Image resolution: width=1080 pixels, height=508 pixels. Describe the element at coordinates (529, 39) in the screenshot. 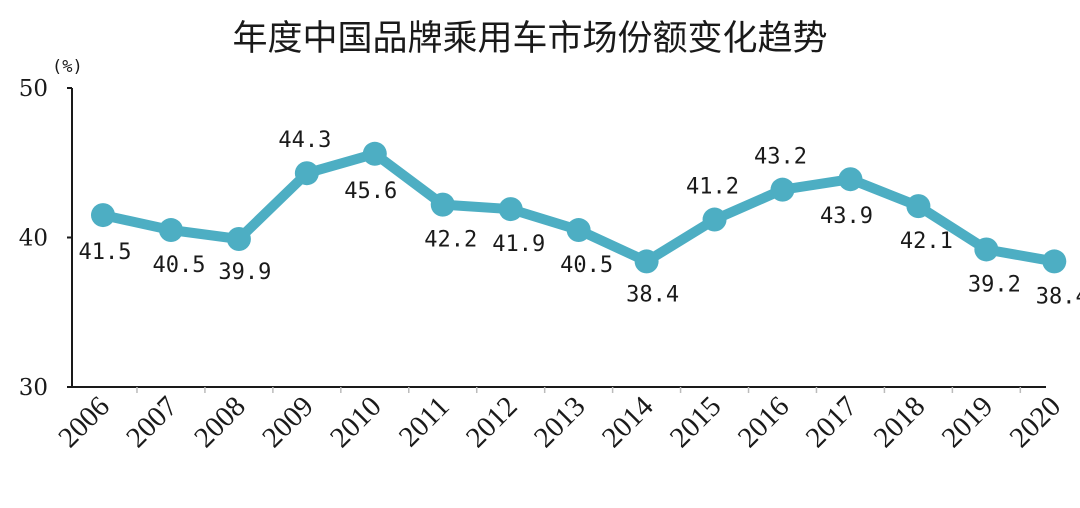

I see `chart-title: 年度中国品牌乘用车市场份额变化趋势` at that location.